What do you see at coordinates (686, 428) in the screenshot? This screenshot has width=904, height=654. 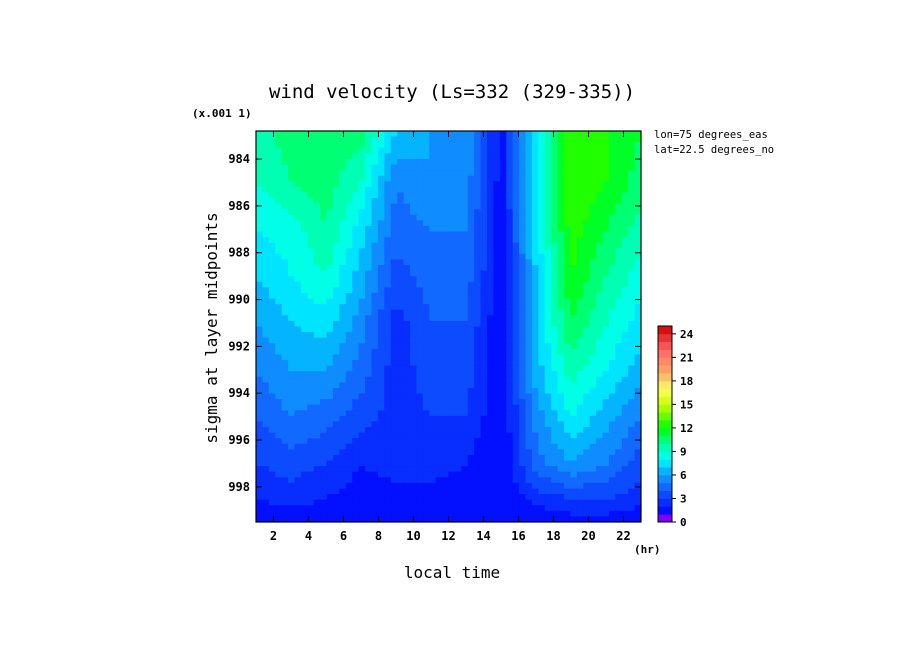 I see `colorbar-tick-label: 12` at bounding box center [686, 428].